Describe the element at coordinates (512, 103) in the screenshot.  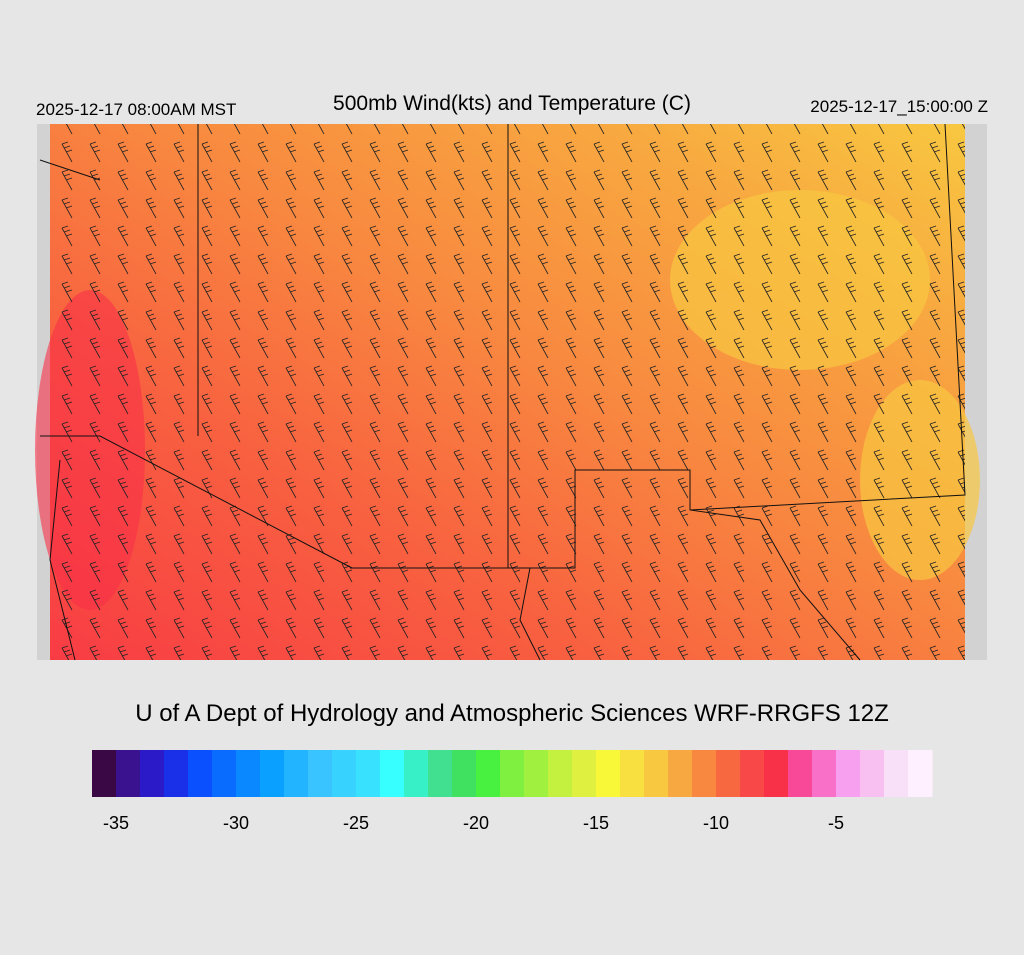
I see `title: 500mb Wind(kts) and Temperature (C)` at that location.